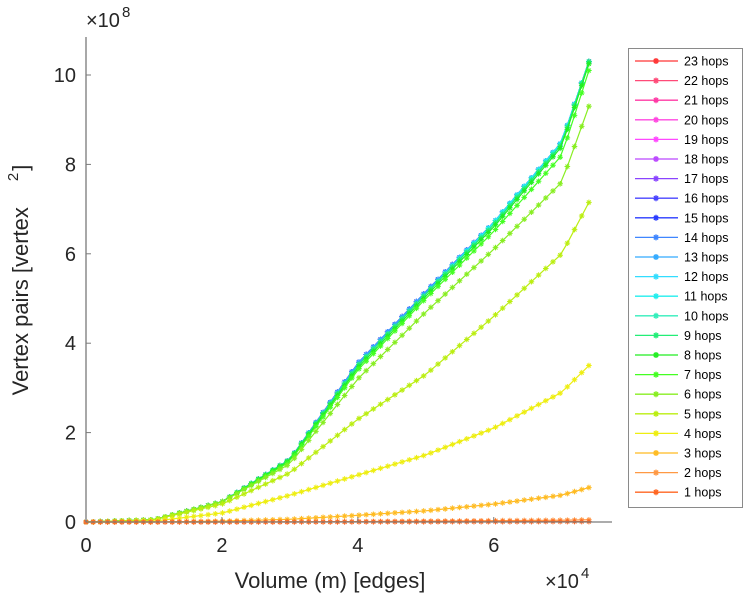 The image size is (749, 600). What do you see at coordinates (685, 278) in the screenshot?
I see `legend-box` at bounding box center [685, 278].